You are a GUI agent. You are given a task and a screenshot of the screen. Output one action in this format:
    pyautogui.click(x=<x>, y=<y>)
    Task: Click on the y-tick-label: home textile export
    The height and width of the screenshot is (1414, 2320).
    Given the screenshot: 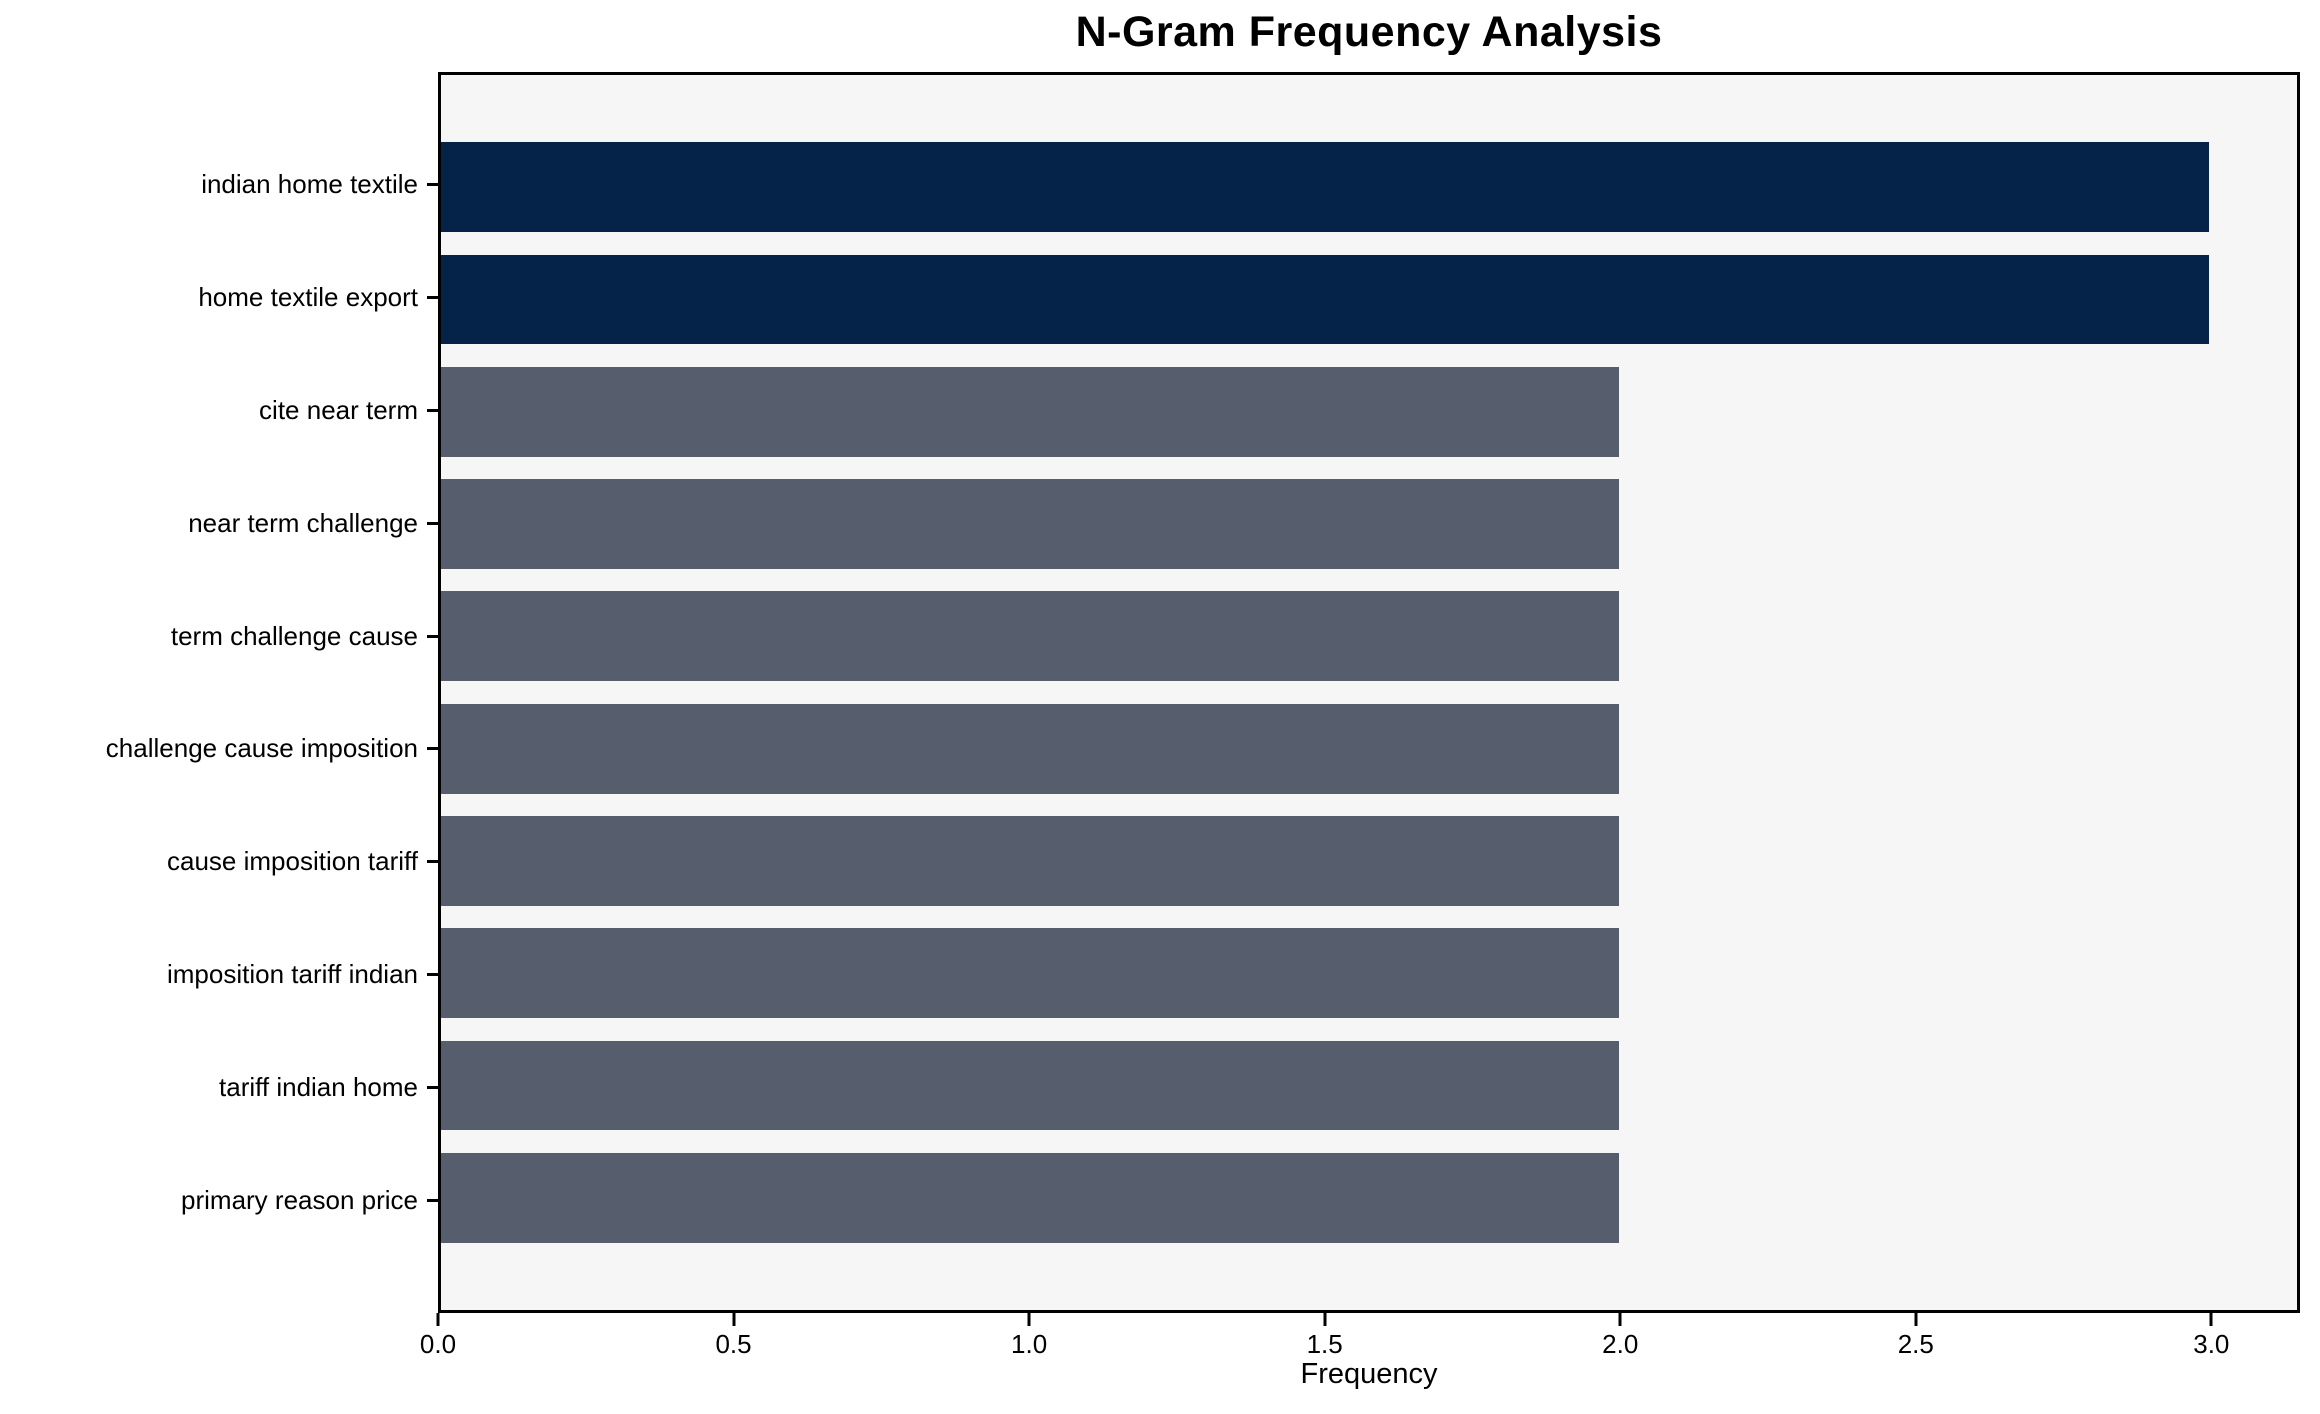 What is the action you would take?
    pyautogui.click(x=308, y=296)
    